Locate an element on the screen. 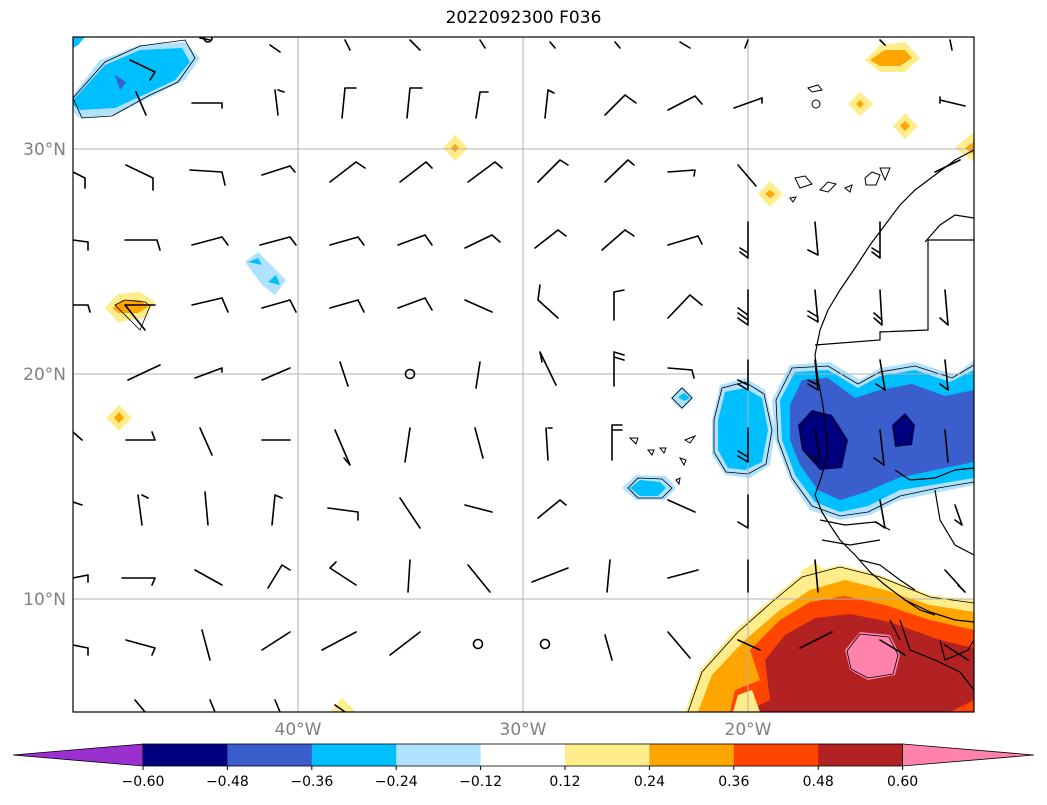 This screenshot has width=1047, height=805. colorbar-tick-label: 0.36 is located at coordinates (733, 782).